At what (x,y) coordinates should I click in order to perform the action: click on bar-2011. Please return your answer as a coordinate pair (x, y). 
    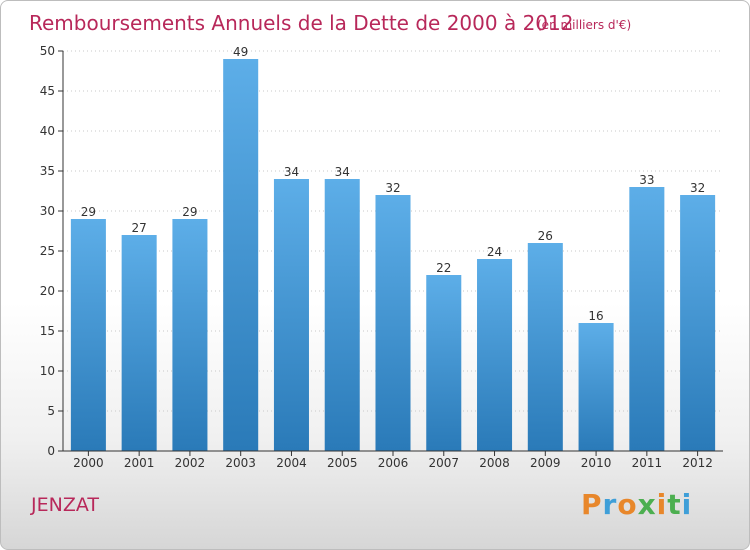
    Looking at the image, I should click on (647, 319).